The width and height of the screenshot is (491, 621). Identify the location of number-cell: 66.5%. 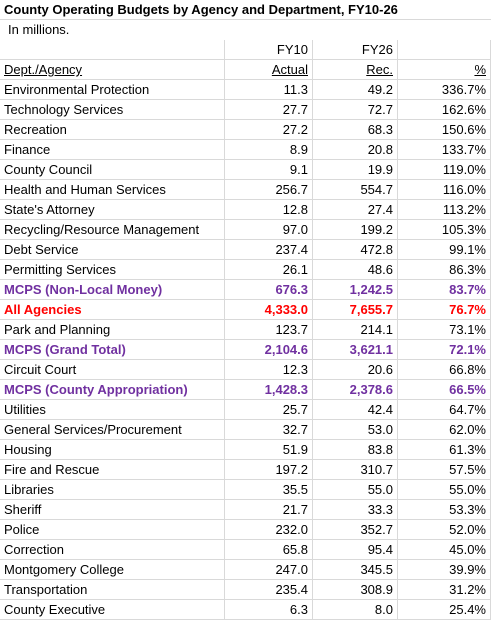
(444, 390).